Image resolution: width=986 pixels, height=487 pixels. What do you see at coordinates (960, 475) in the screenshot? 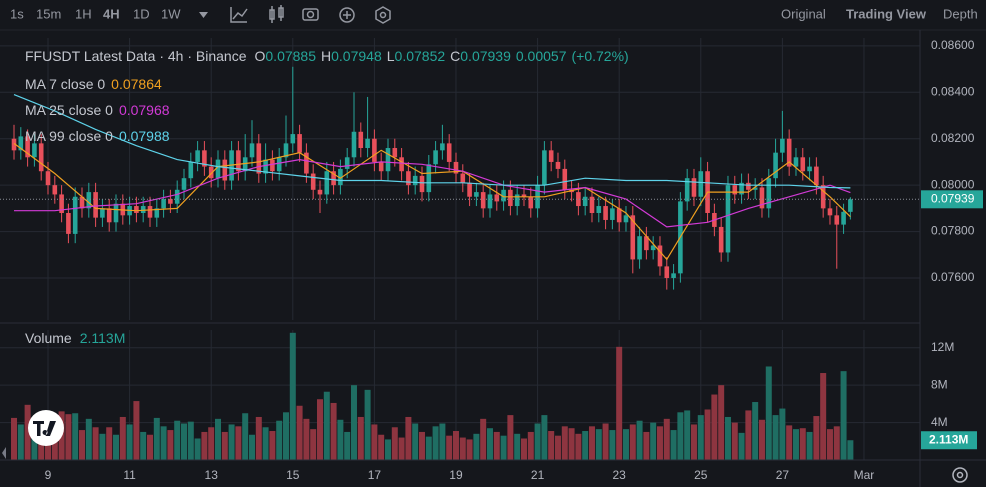
I see `settings-gear` at bounding box center [960, 475].